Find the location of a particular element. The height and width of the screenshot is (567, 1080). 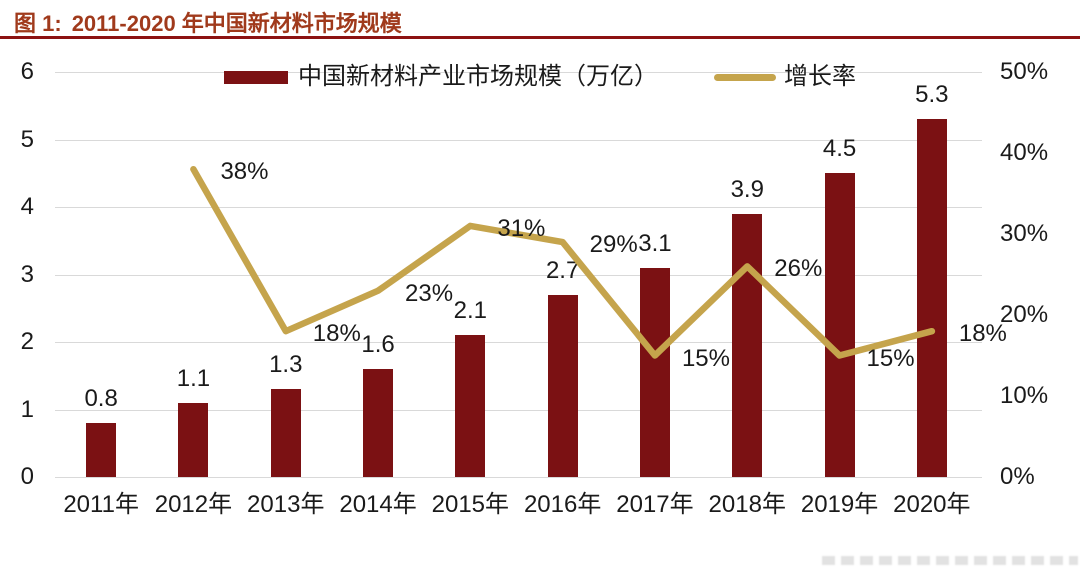

left-axis-tick: 6 is located at coordinates (27, 71).